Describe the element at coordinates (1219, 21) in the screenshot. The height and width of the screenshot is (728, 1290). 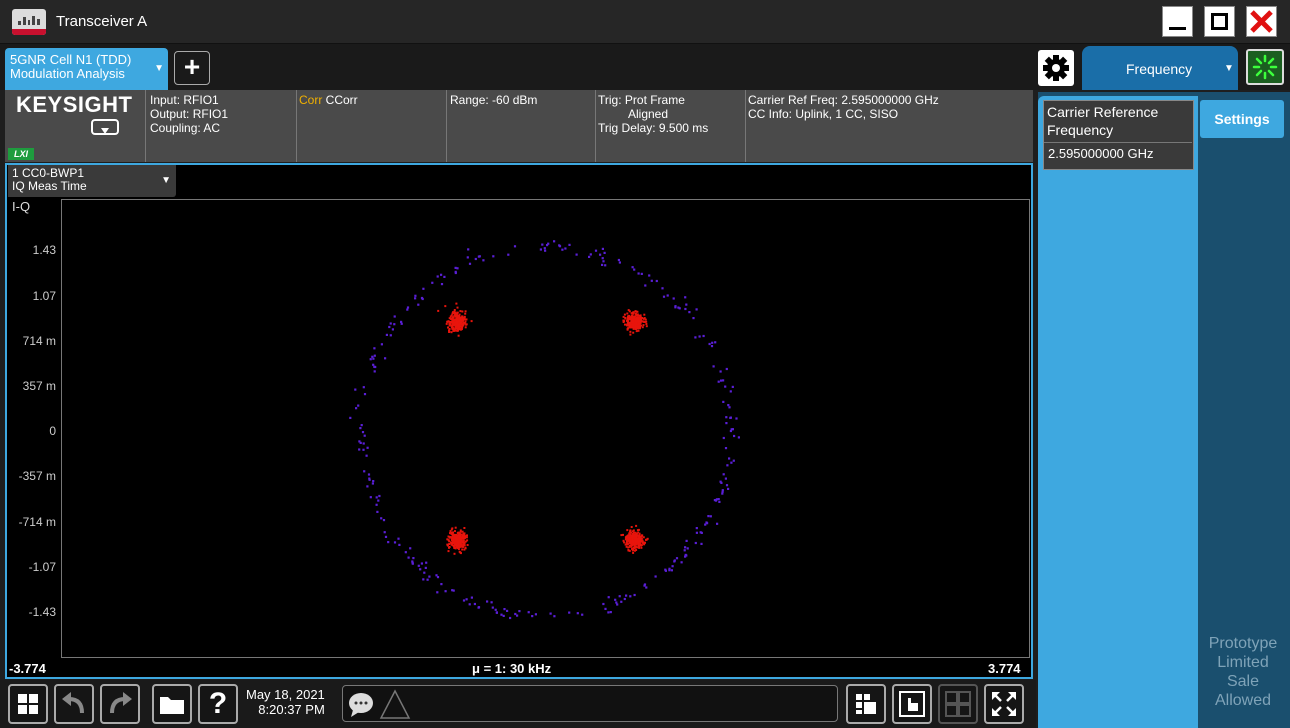
I see `maximize-button` at that location.